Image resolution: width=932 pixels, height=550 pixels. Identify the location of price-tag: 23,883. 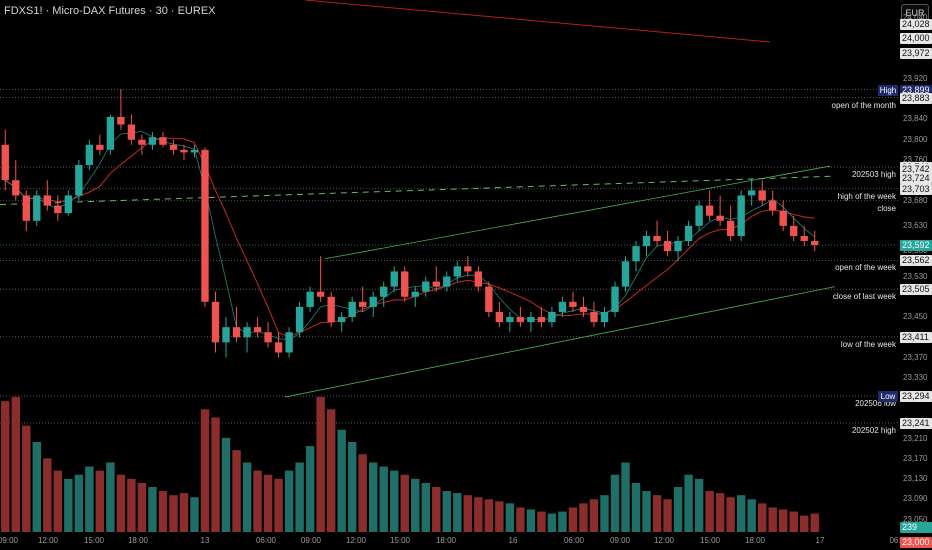
(916, 98).